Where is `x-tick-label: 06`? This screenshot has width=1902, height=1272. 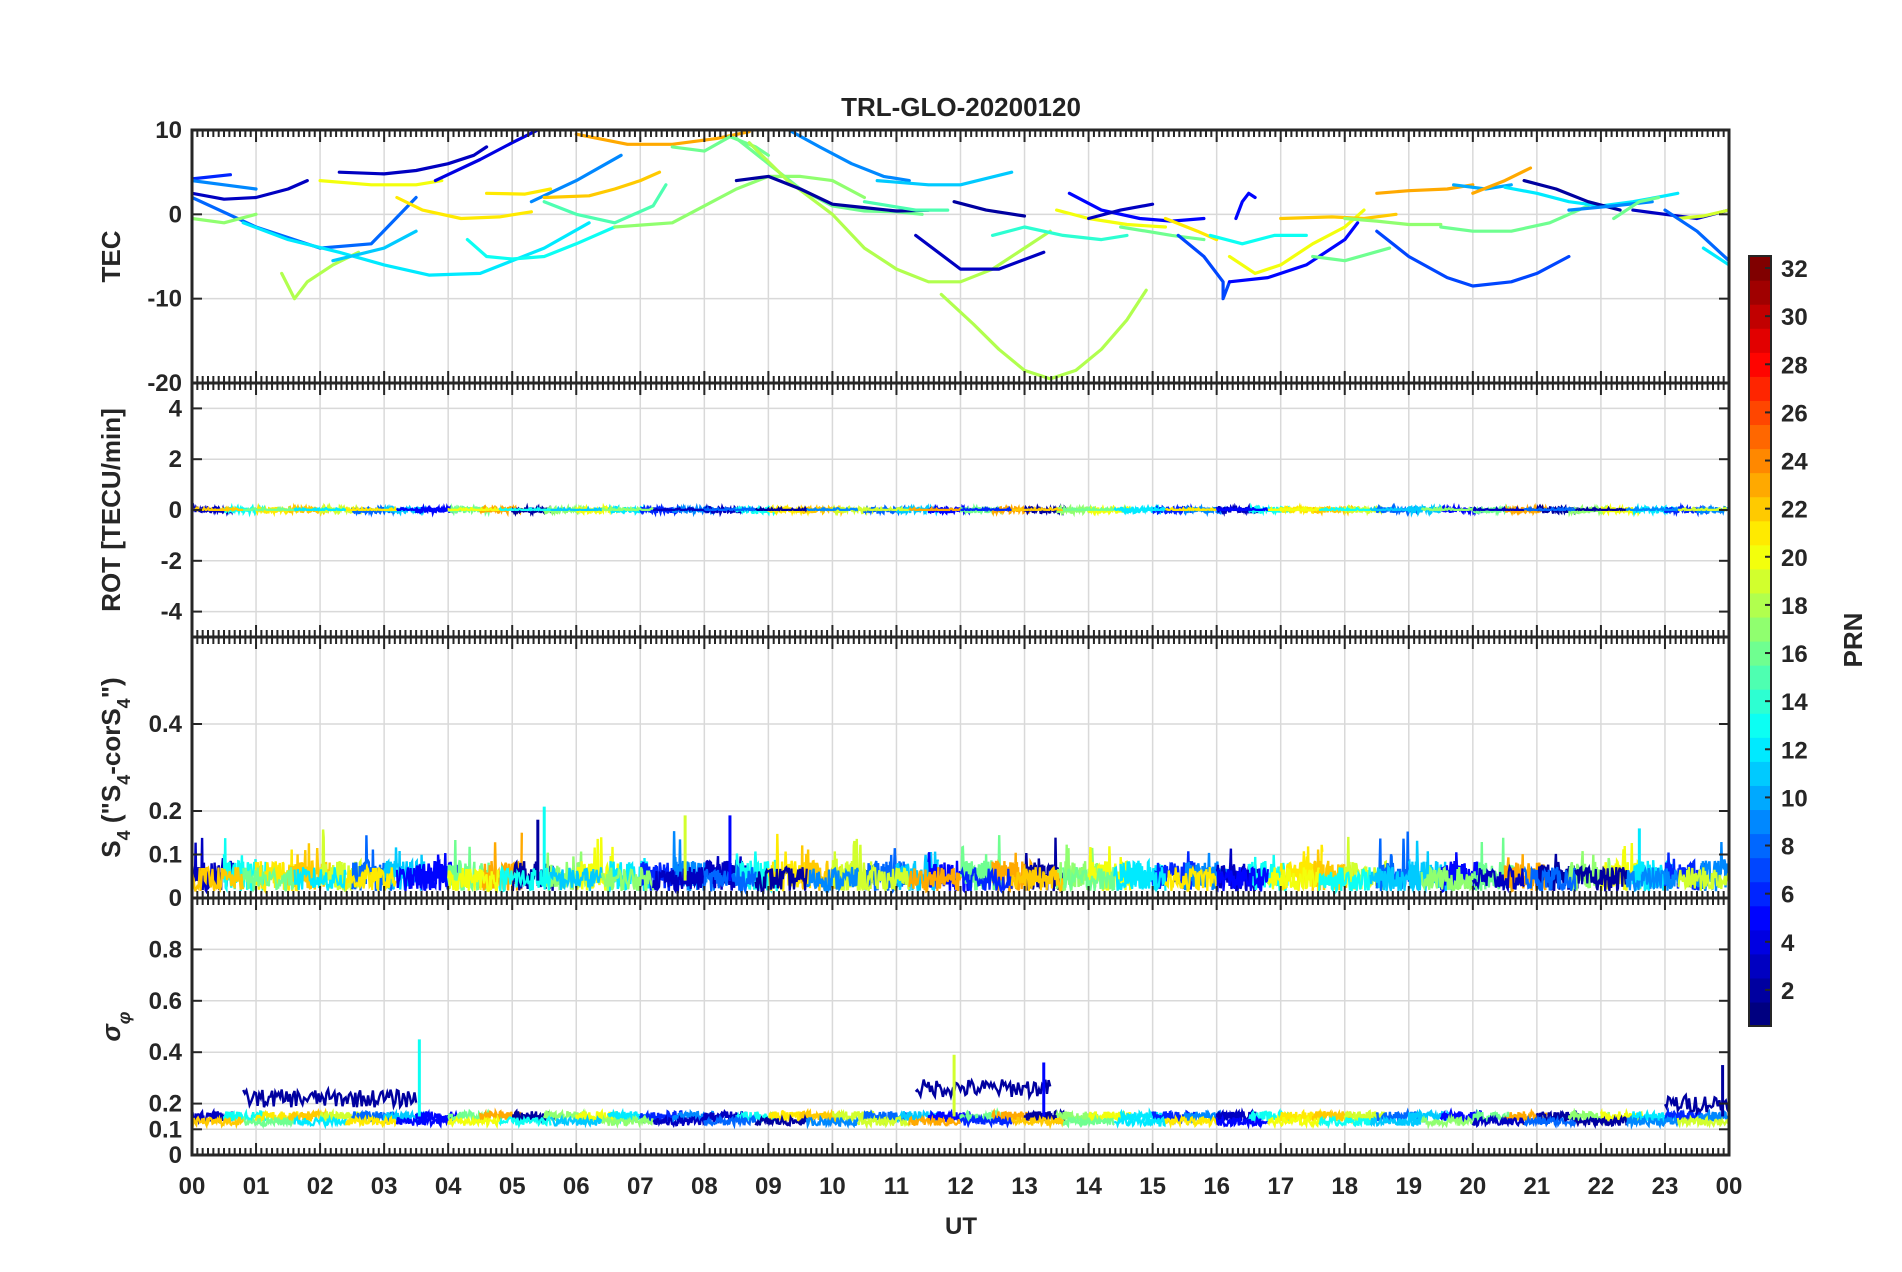 x-tick-label: 06 is located at coordinates (576, 1186).